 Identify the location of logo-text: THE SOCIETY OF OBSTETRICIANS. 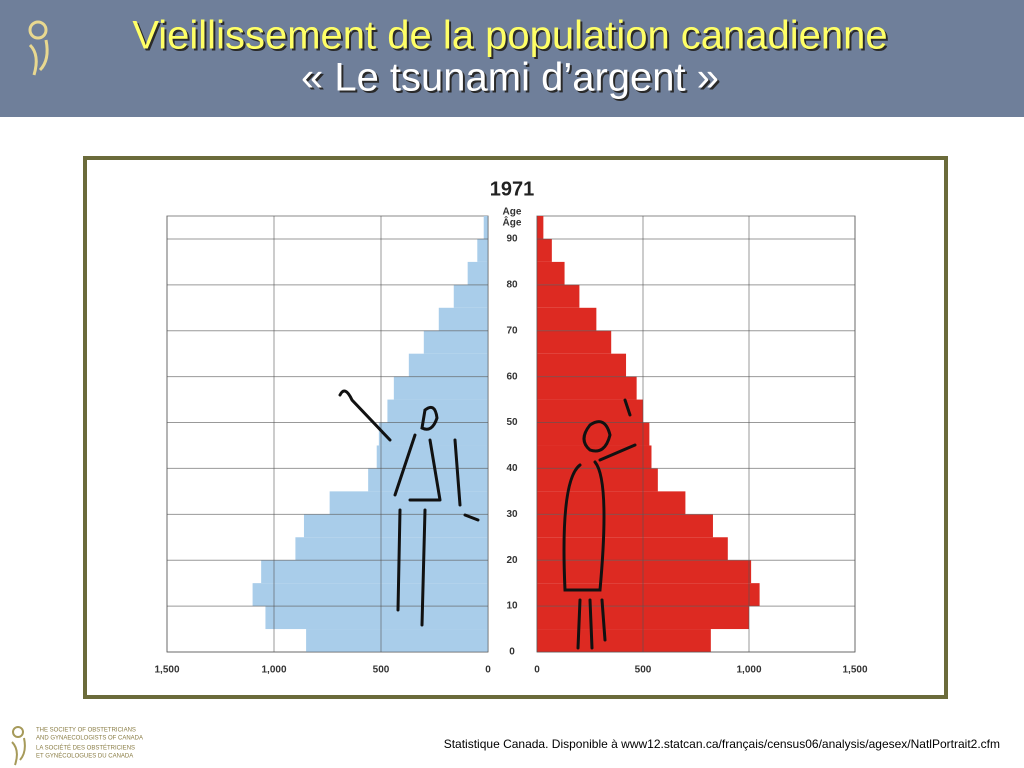
(86, 731).